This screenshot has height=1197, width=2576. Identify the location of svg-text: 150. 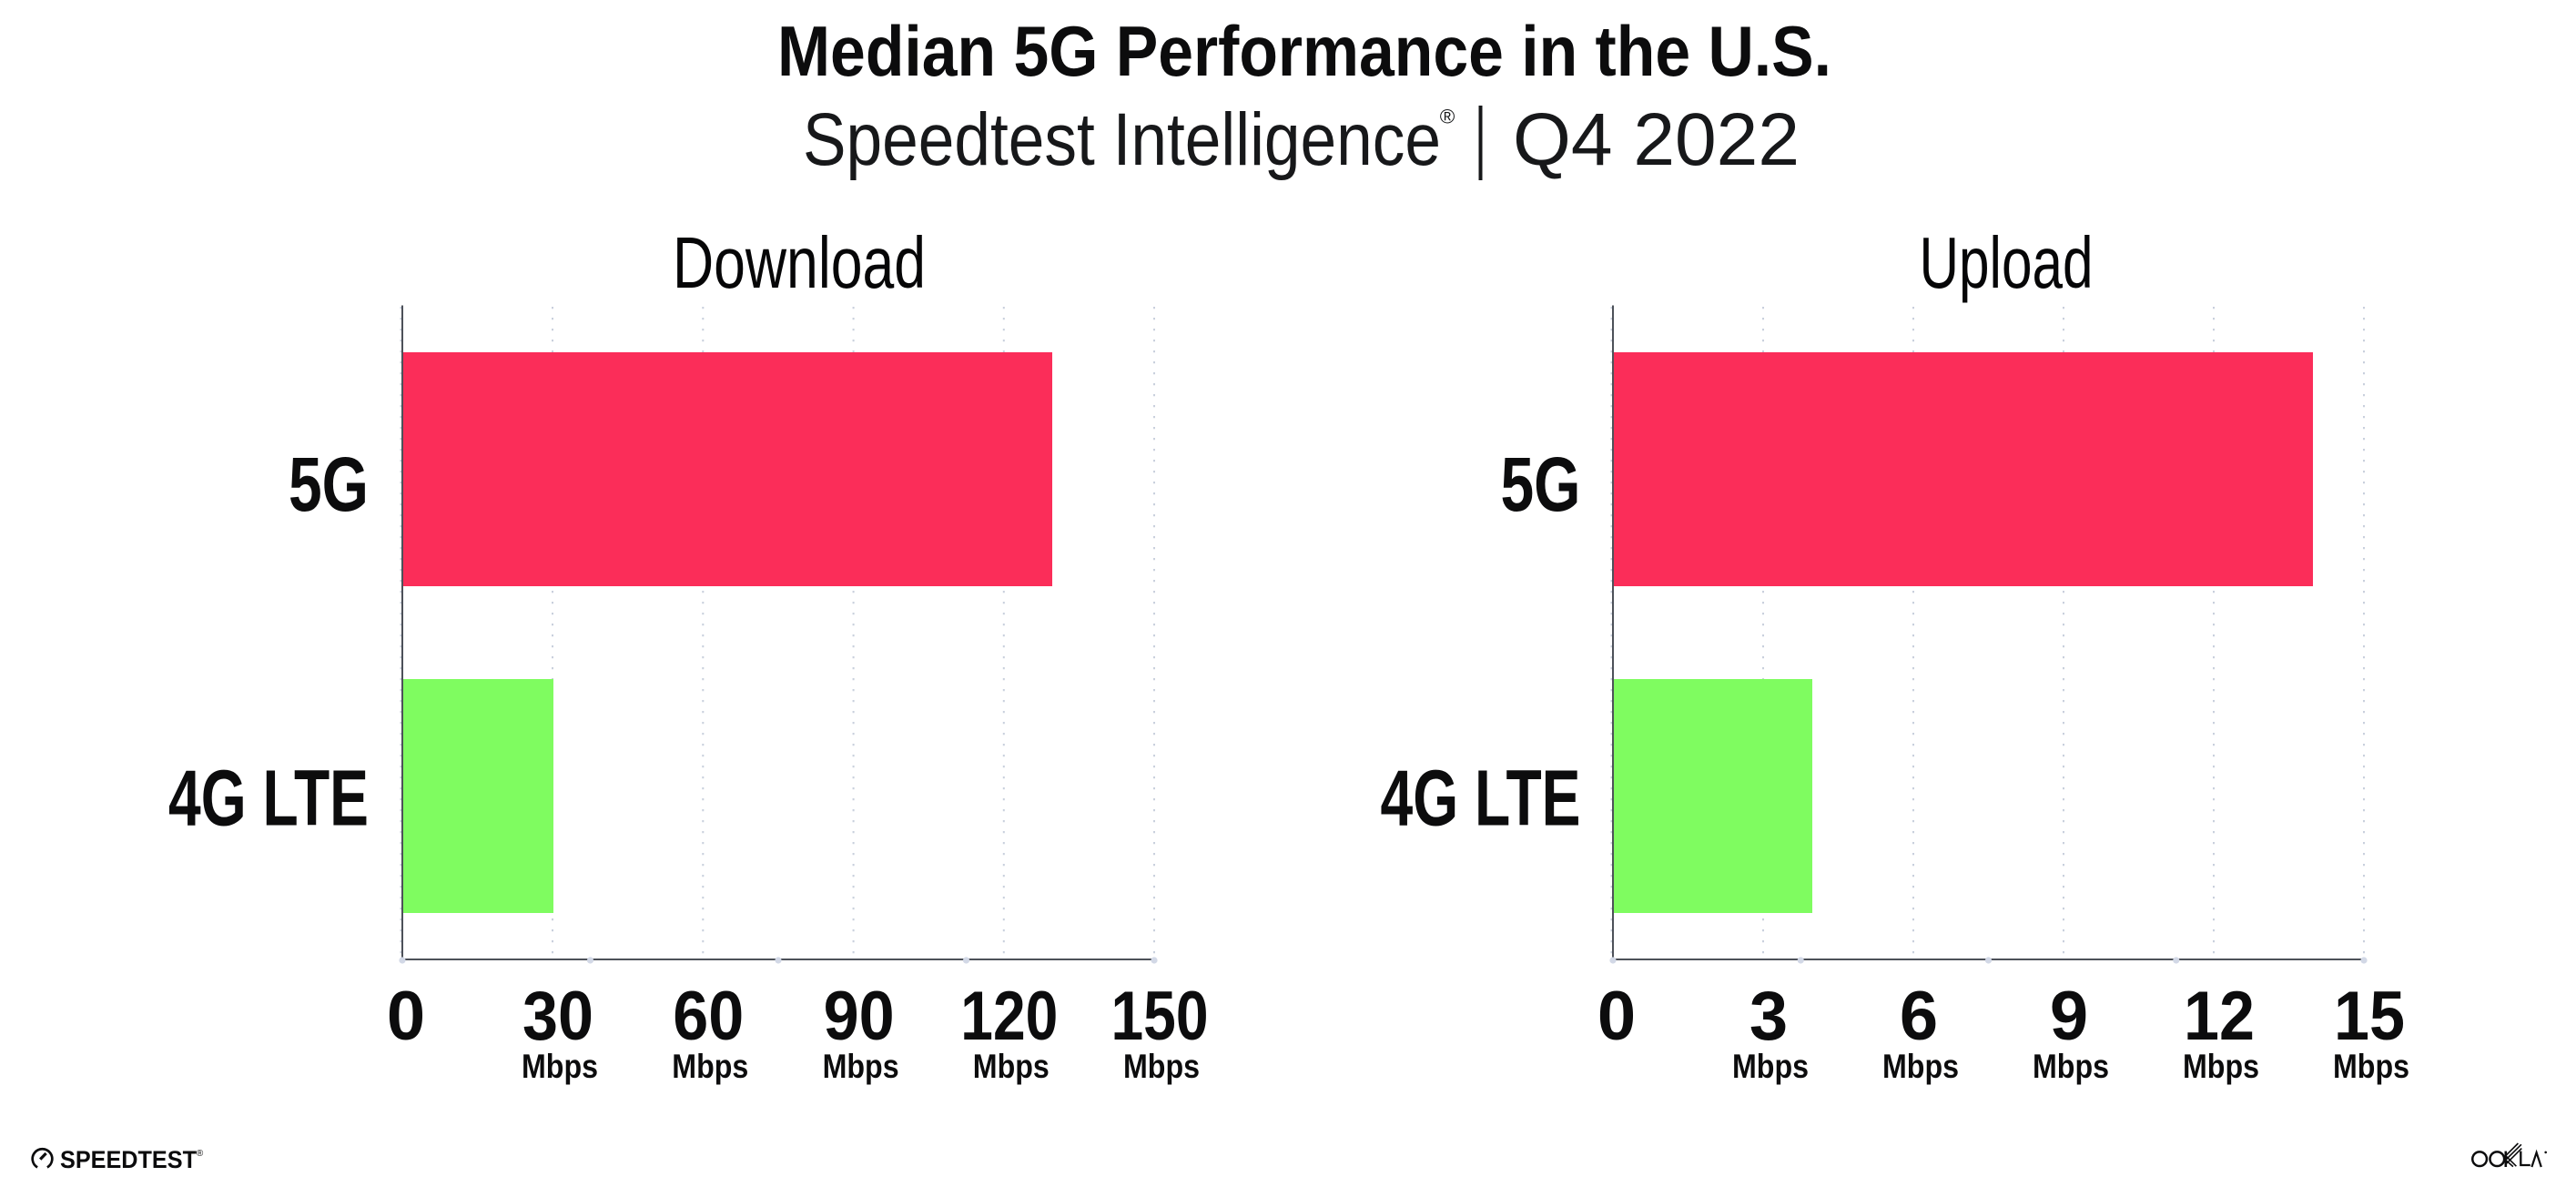
(1160, 1017).